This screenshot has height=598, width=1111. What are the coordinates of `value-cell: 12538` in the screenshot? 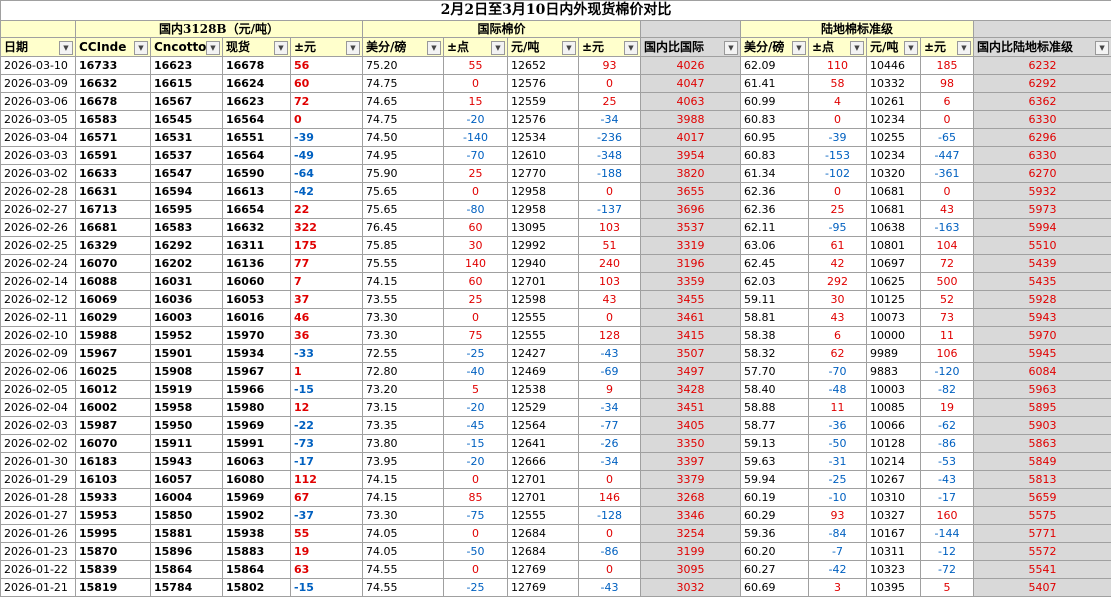 It's located at (543, 389).